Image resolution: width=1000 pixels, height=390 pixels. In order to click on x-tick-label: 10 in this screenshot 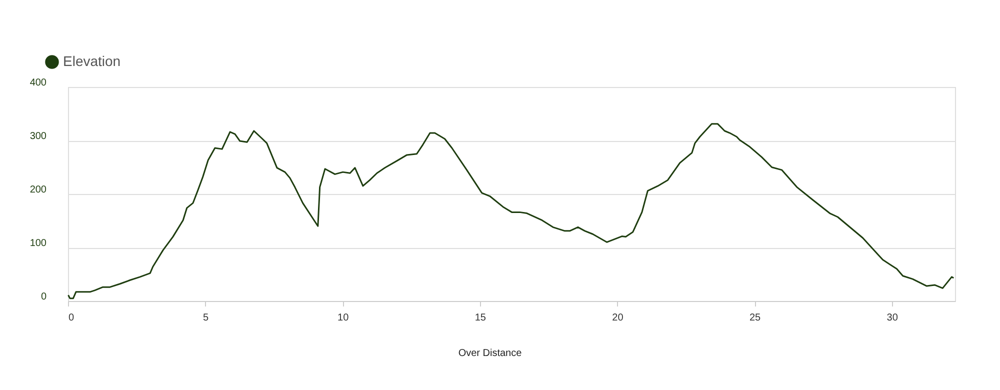, I will do `click(344, 318)`.